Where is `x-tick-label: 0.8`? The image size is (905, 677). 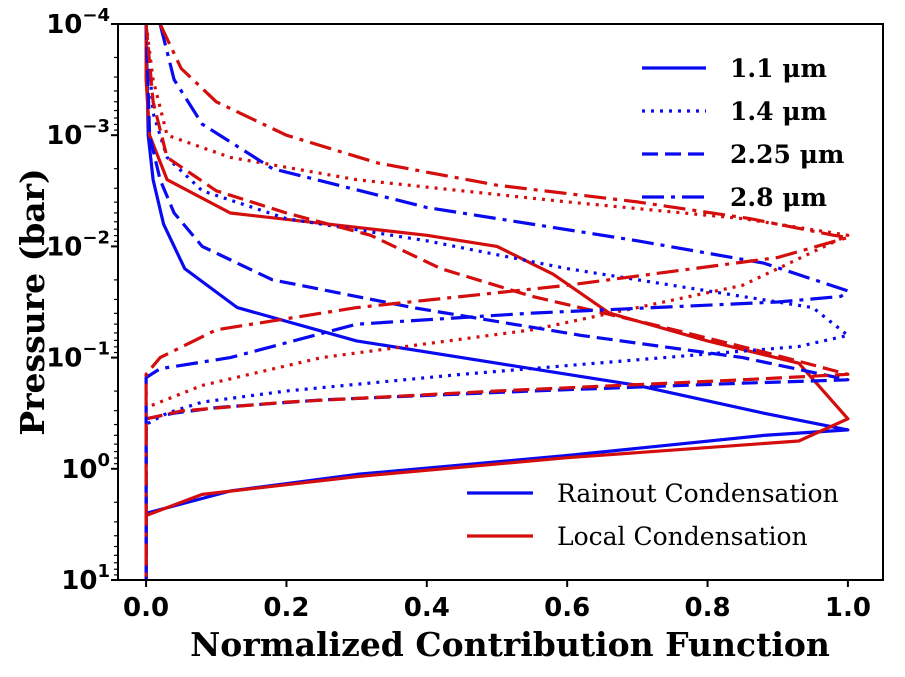 x-tick-label: 0.8 is located at coordinates (708, 608).